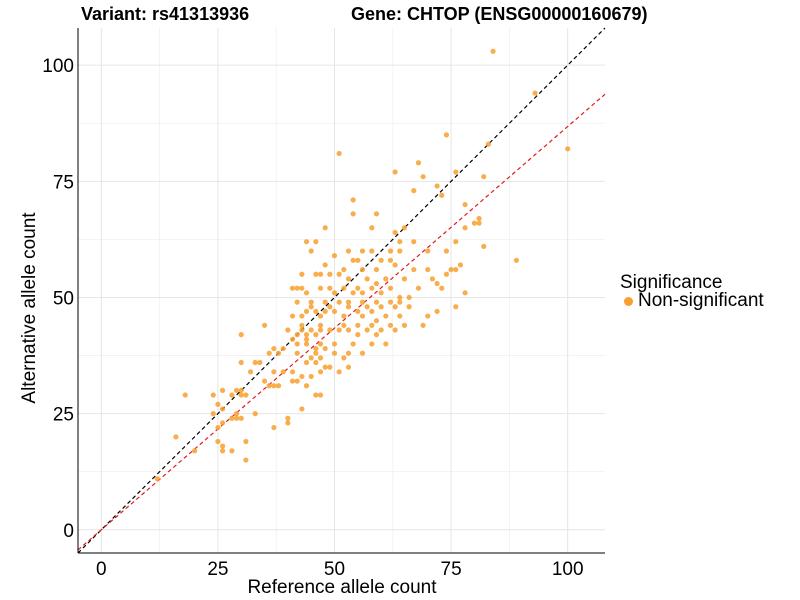 The height and width of the screenshot is (600, 800). What do you see at coordinates (628, 301) in the screenshot?
I see `legend-dot-icon` at bounding box center [628, 301].